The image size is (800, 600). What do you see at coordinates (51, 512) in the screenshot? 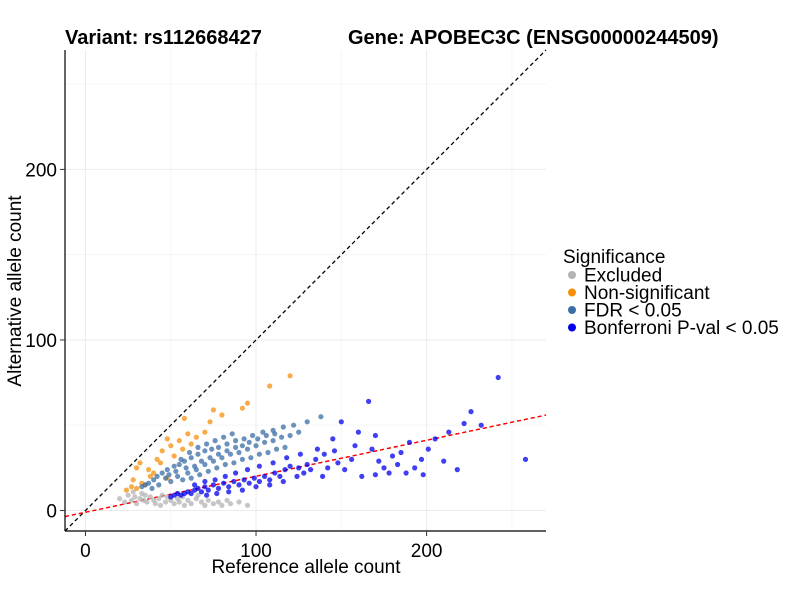
I see `y-tick-label: 0` at bounding box center [51, 512].